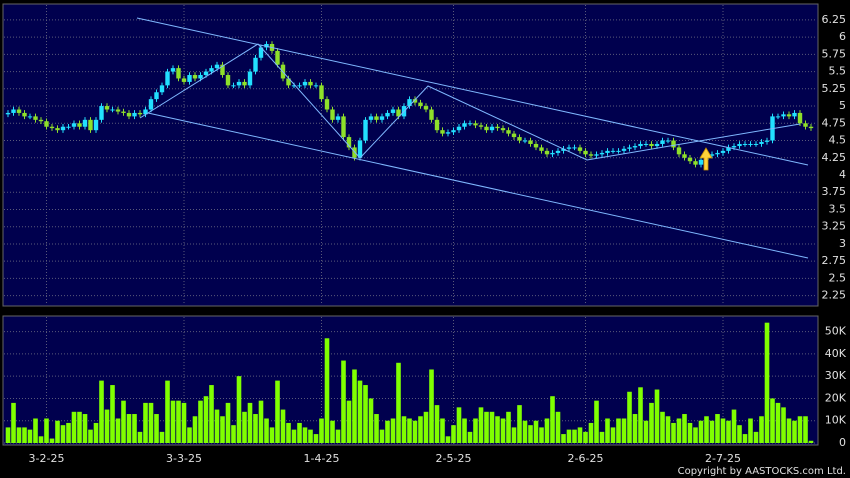  What do you see at coordinates (723, 458) in the screenshot?
I see `x-tick-label: 2-7-25` at bounding box center [723, 458].